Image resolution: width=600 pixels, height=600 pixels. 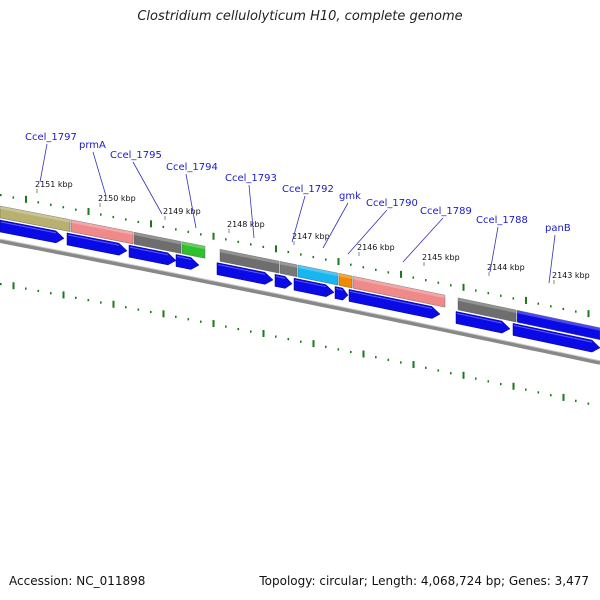 What do you see at coordinates (558, 228) in the screenshot?
I see `gene-label: panB` at bounding box center [558, 228].